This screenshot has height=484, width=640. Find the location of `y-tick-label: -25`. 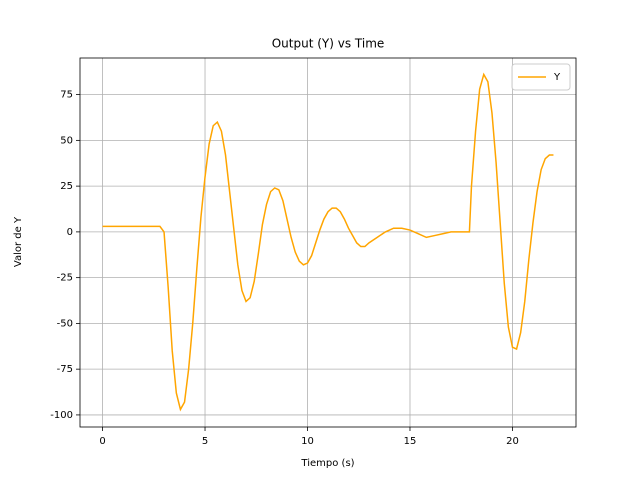

y-tick-label: -25 is located at coordinates (65, 278).